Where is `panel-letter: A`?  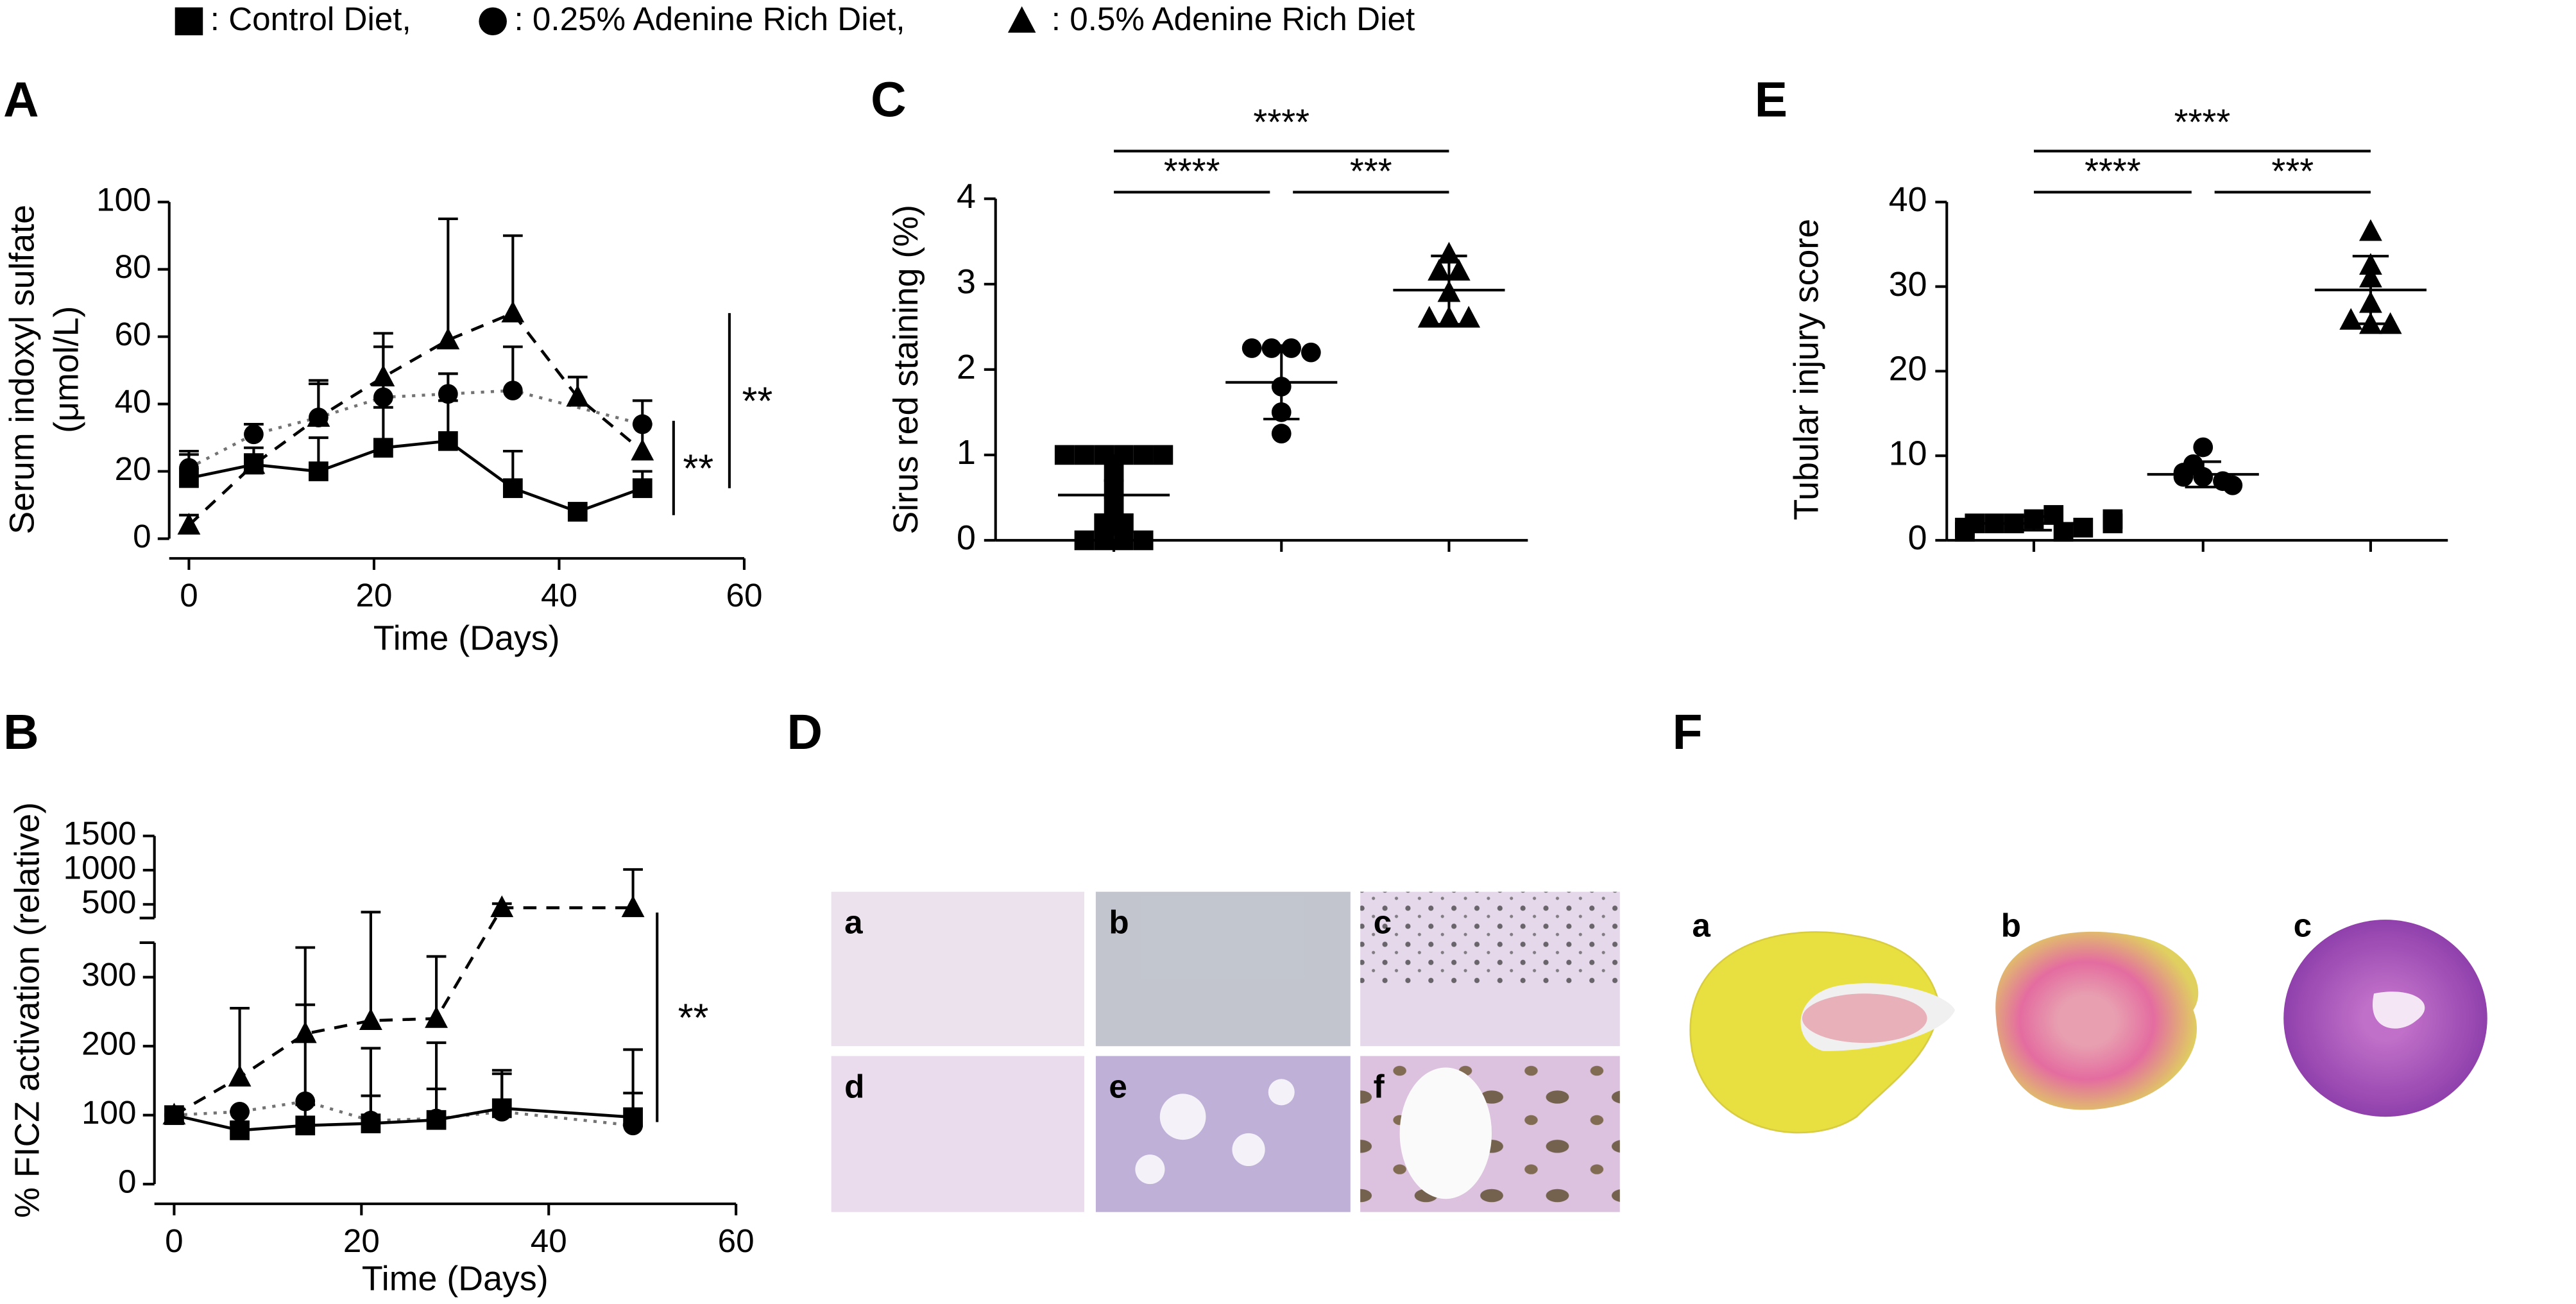 panel-letter: A is located at coordinates (20, 100).